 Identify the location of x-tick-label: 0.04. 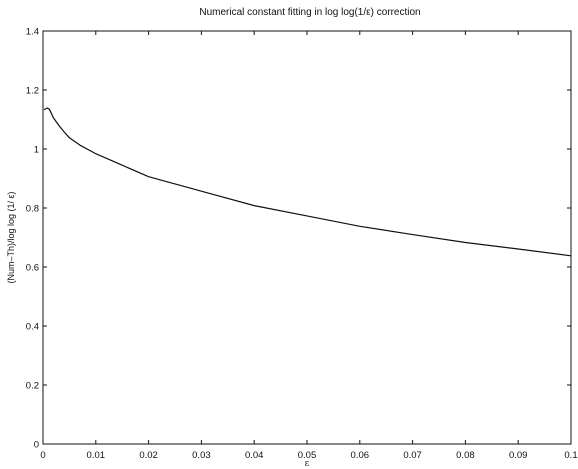
(254, 455).